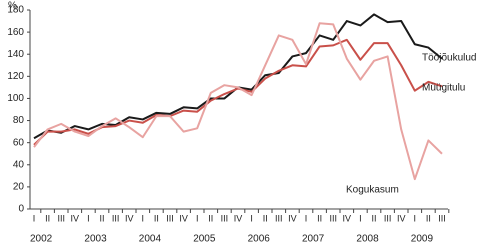 The width and height of the screenshot is (487, 244). I want to click on year-label: 2005, so click(204, 239).